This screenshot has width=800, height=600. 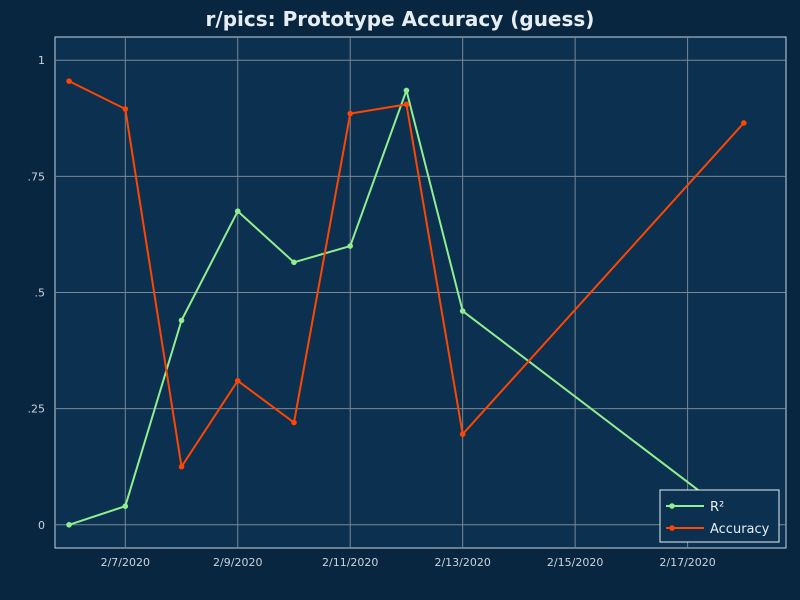 I want to click on x-tick-label: 2/17/2020, so click(x=687, y=562).